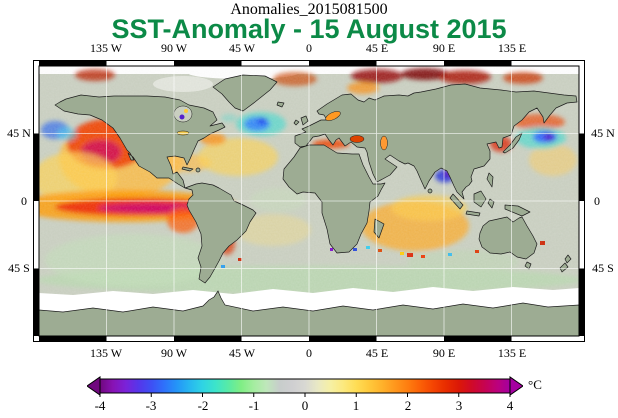 This screenshot has height=418, width=618. Describe the element at coordinates (473, 213) in the screenshot. I see `land-java` at that location.